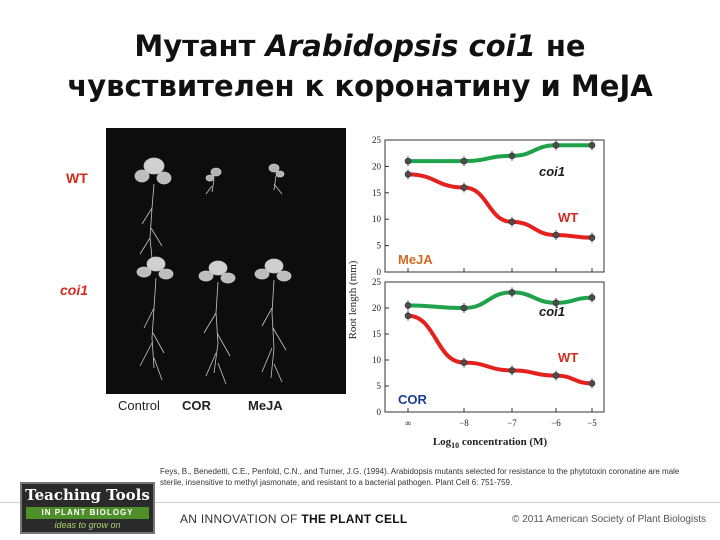  Describe the element at coordinates (139, 405) in the screenshot. I see `label-control: Control` at that location.